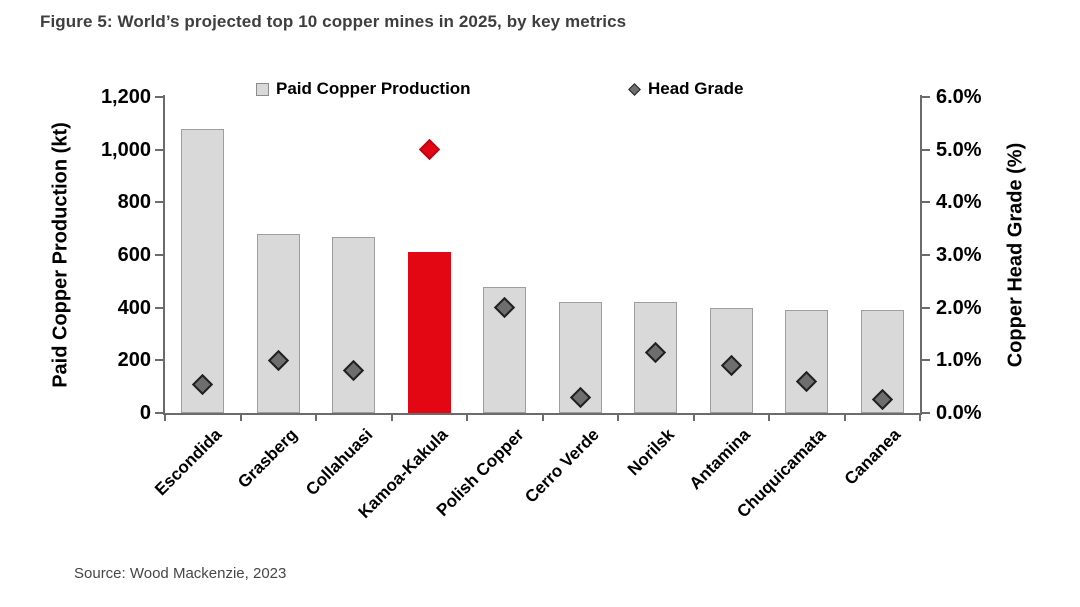 Image resolution: width=1080 pixels, height=607 pixels. What do you see at coordinates (429, 332) in the screenshot?
I see `bar-kamoa-kakula` at bounding box center [429, 332].